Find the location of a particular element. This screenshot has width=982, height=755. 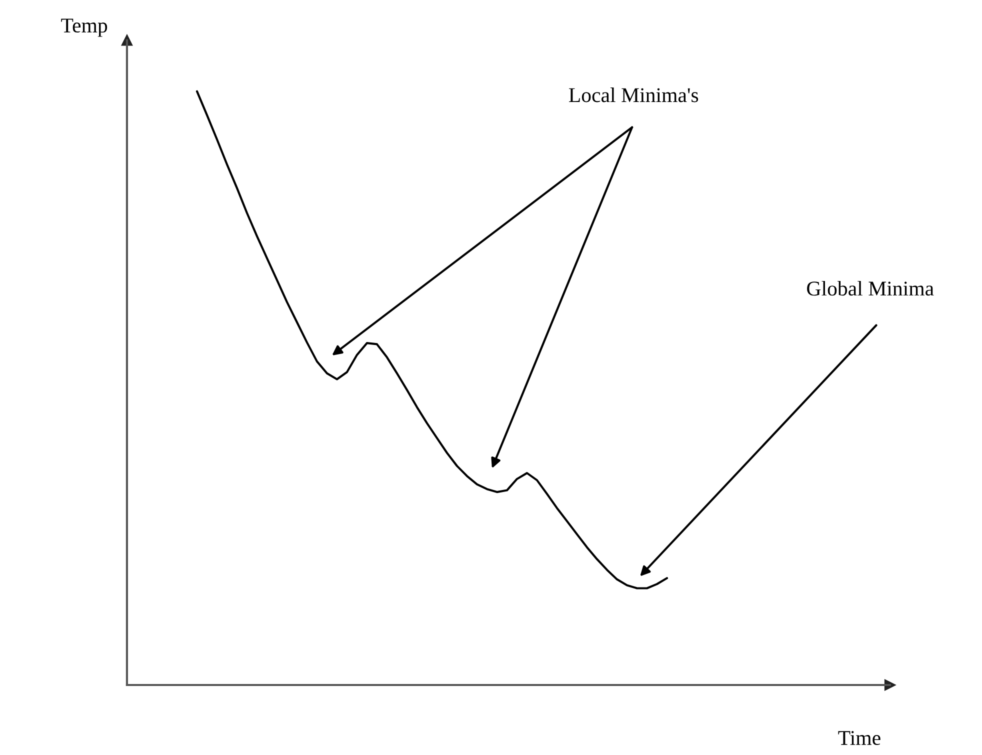

text: Global Minima is located at coordinates (870, 288).